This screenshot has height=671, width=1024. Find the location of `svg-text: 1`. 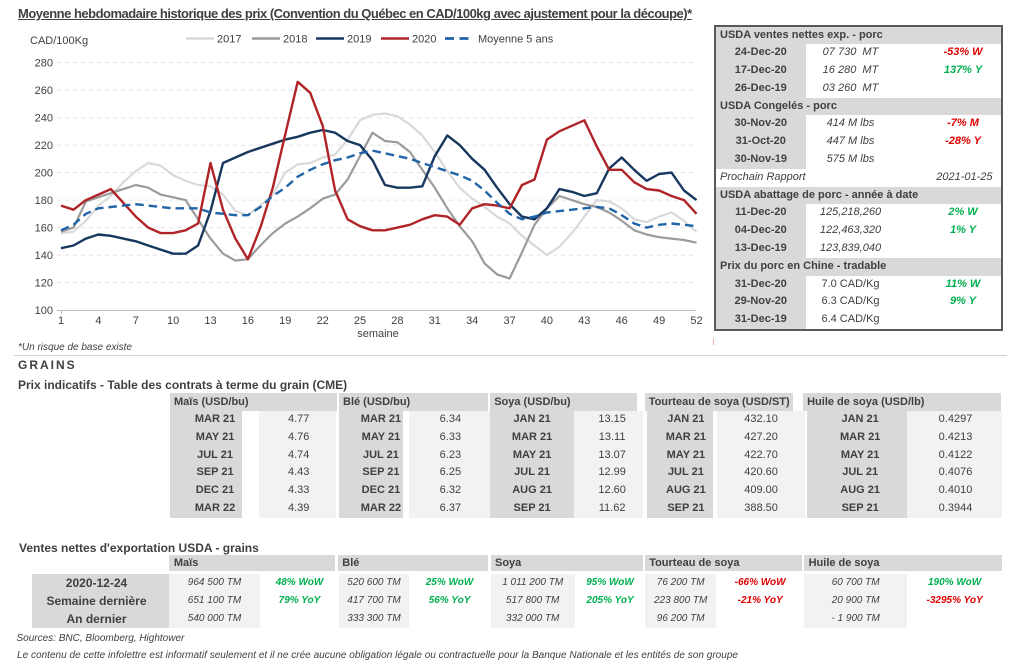

svg-text: 1 is located at coordinates (61, 321).